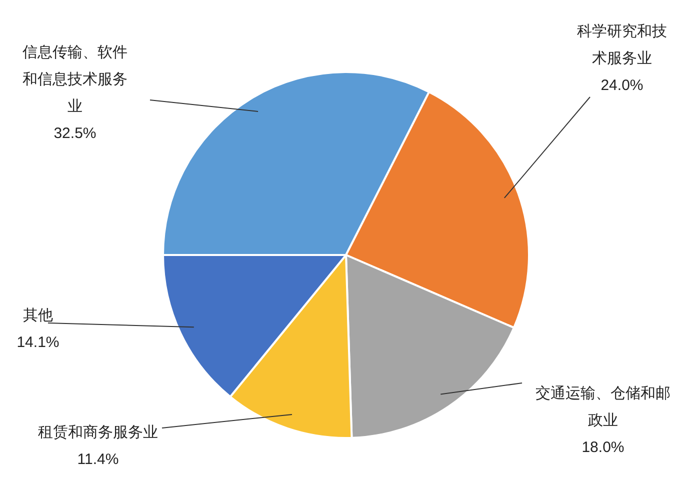 This screenshot has width=700, height=483. I want to click on slice-label: 信息传输、软件和信息技术服务业, so click(75, 79).